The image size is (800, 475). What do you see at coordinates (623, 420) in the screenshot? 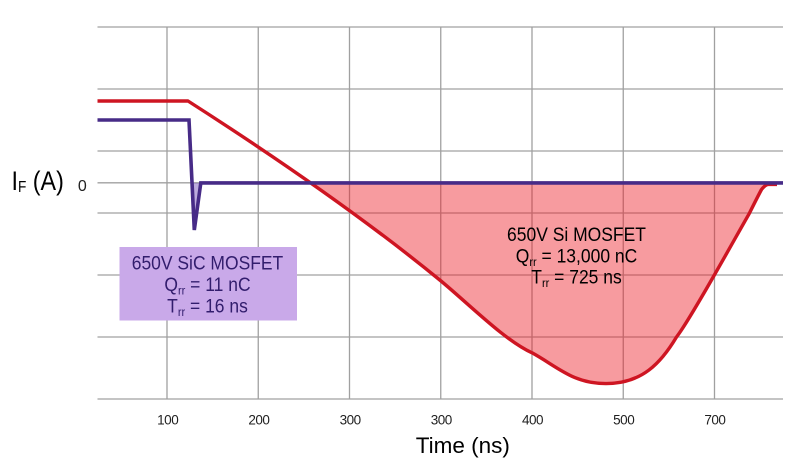
I see `svg-text: 500` at bounding box center [623, 420].